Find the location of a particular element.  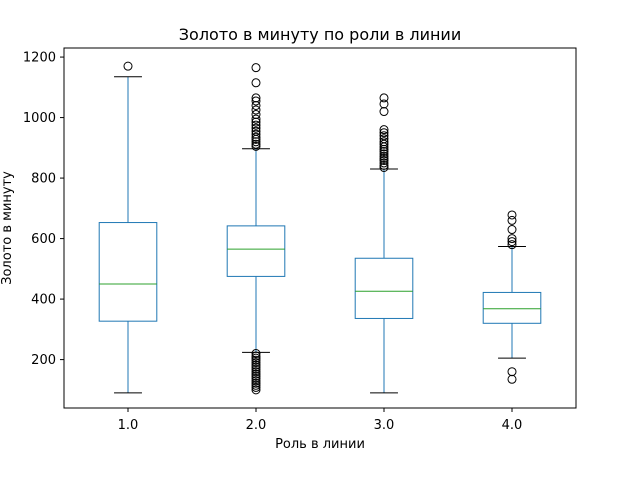

y-tick-label: 600 is located at coordinates (43, 239).